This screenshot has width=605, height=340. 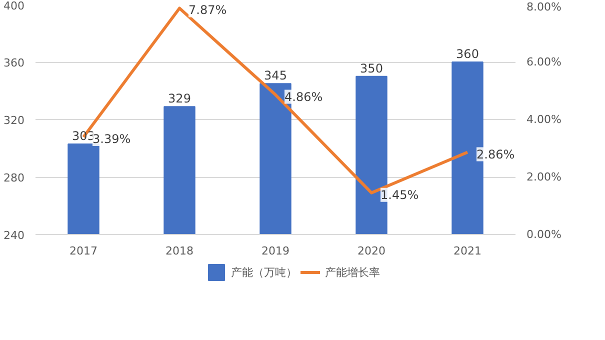 What do you see at coordinates (468, 251) in the screenshot?
I see `x-tick-label: 2021` at bounding box center [468, 251].